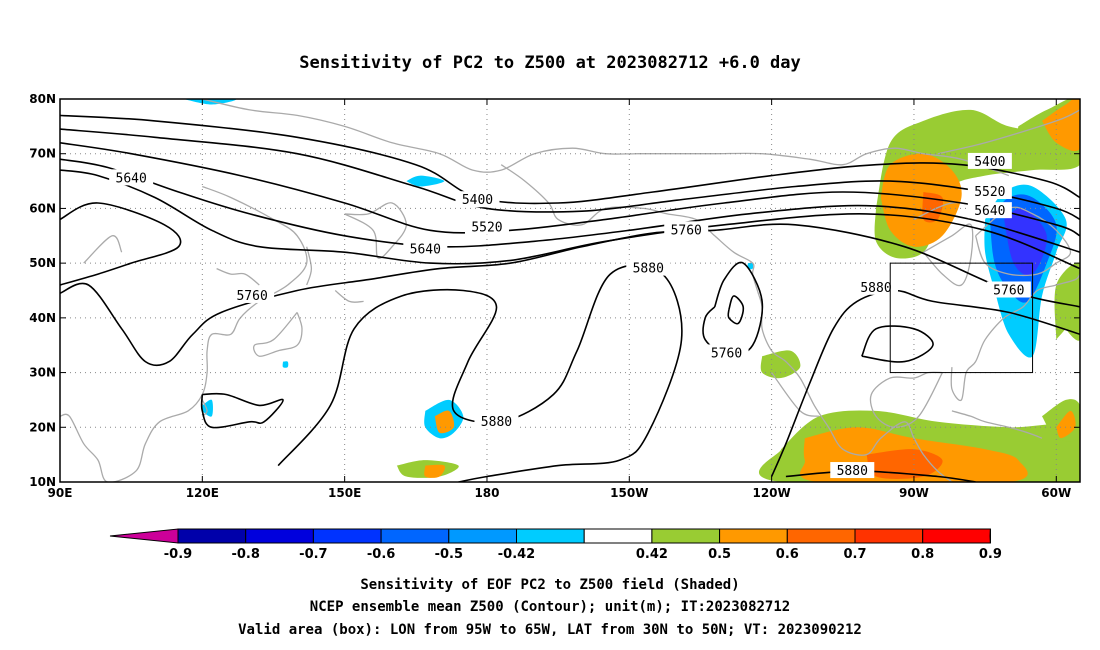  I want to click on y-tick-label: 60N, so click(42, 208).